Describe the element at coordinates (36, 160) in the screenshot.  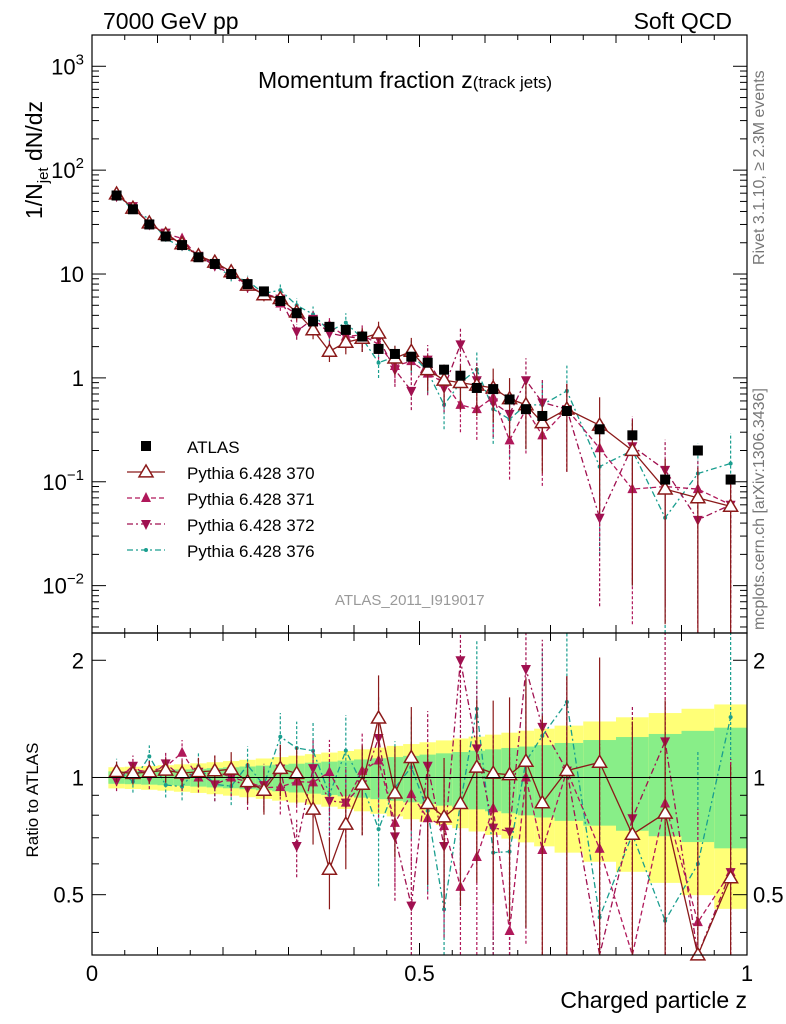
I see `y-axis-label-main: 1/Njet dN/dz` at that location.